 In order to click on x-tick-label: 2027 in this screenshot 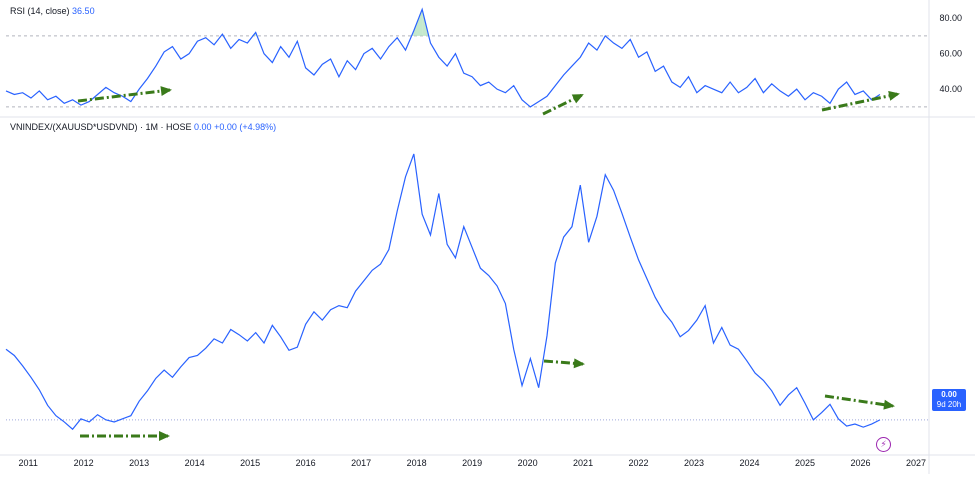, I will do `click(916, 463)`.